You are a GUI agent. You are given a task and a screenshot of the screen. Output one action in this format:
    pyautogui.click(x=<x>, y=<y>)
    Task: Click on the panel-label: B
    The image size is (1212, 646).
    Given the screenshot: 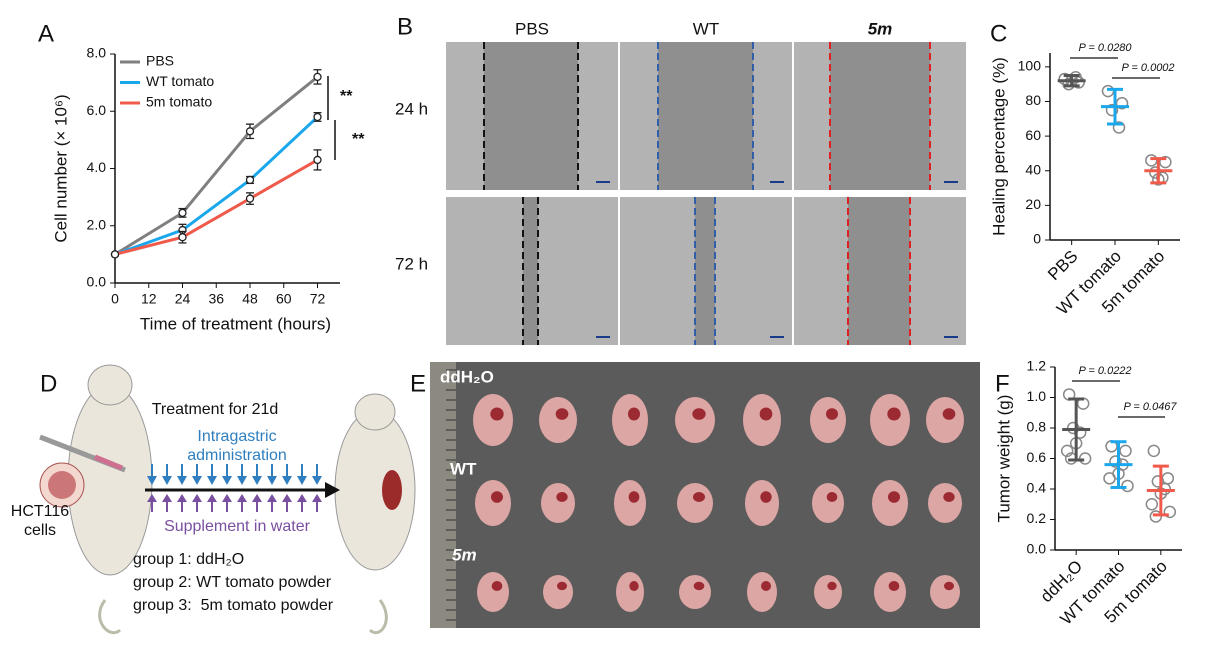 What is the action you would take?
    pyautogui.click(x=405, y=26)
    